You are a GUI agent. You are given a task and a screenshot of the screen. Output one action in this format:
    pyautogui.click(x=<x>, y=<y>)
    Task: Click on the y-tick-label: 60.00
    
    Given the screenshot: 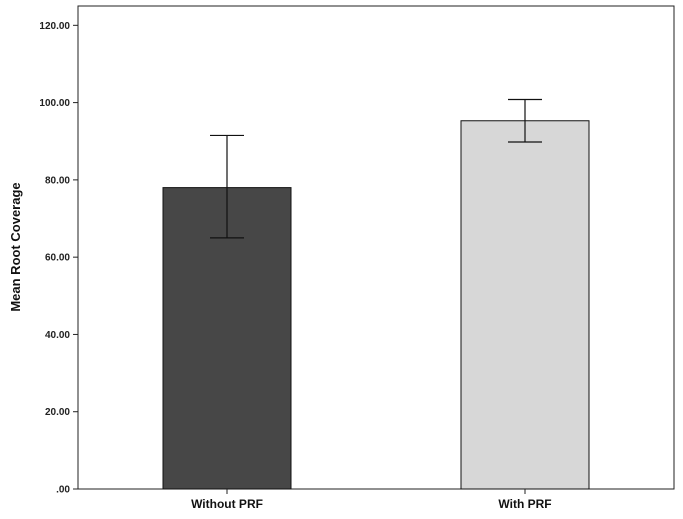 What is the action you would take?
    pyautogui.click(x=57, y=258)
    